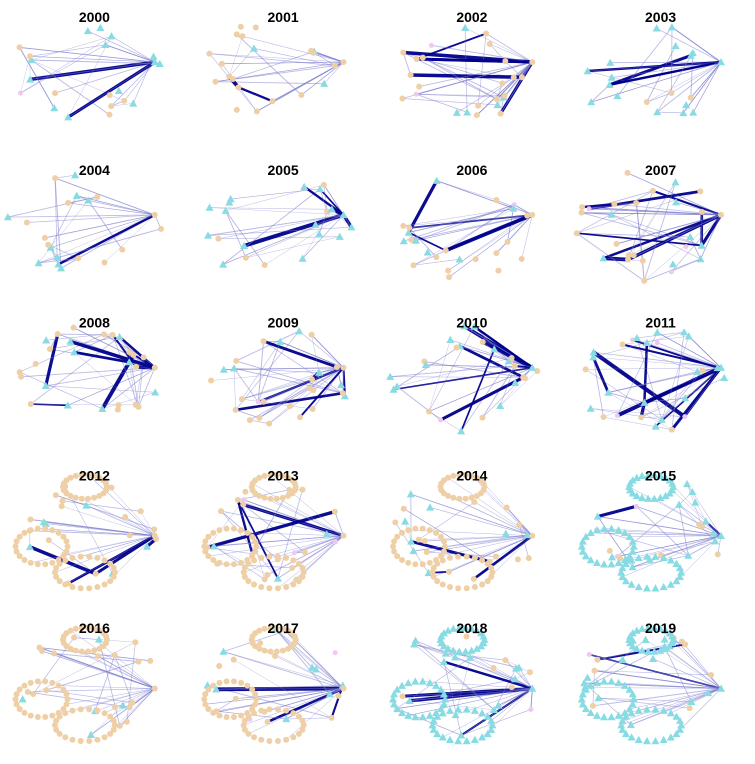 This screenshot has height=764, width=755. Describe the element at coordinates (681, 725) in the screenshot. I see `node-triangle-r22` at that location.